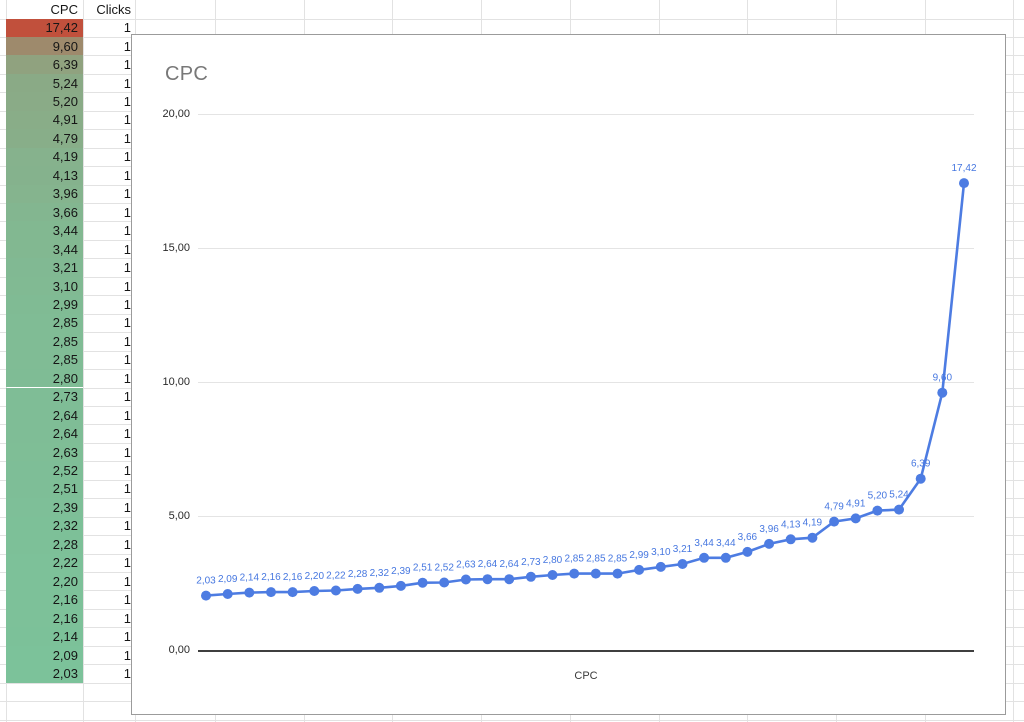 The height and width of the screenshot is (722, 1024). What do you see at coordinates (44, 526) in the screenshot?
I see `cpc-cell: 2,32` at bounding box center [44, 526].